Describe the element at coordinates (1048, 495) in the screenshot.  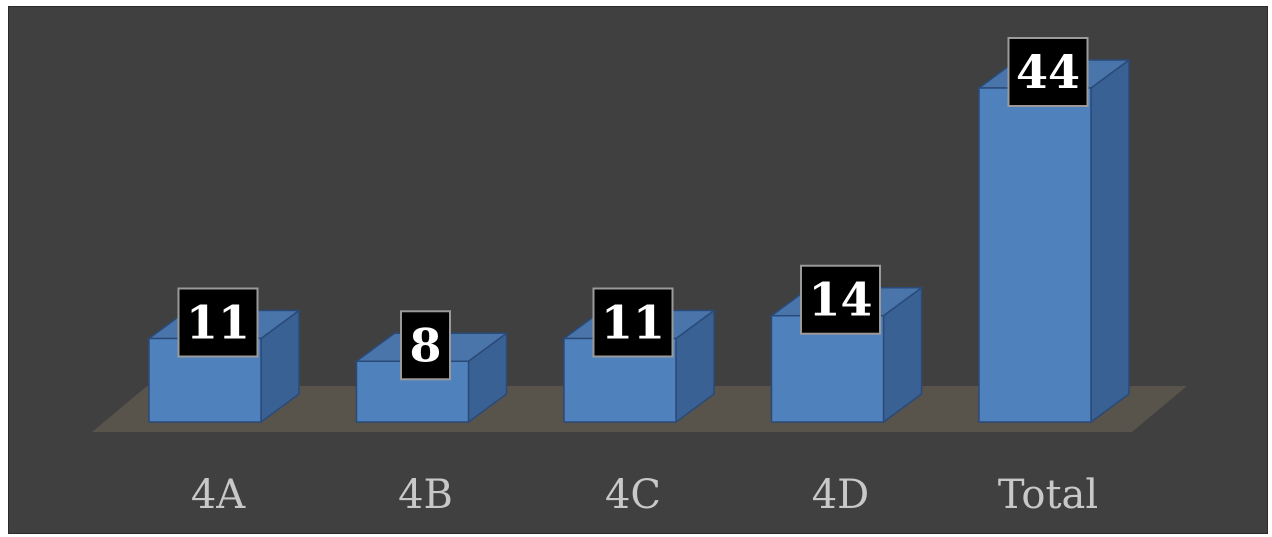
I see `category-label: Total` at that location.